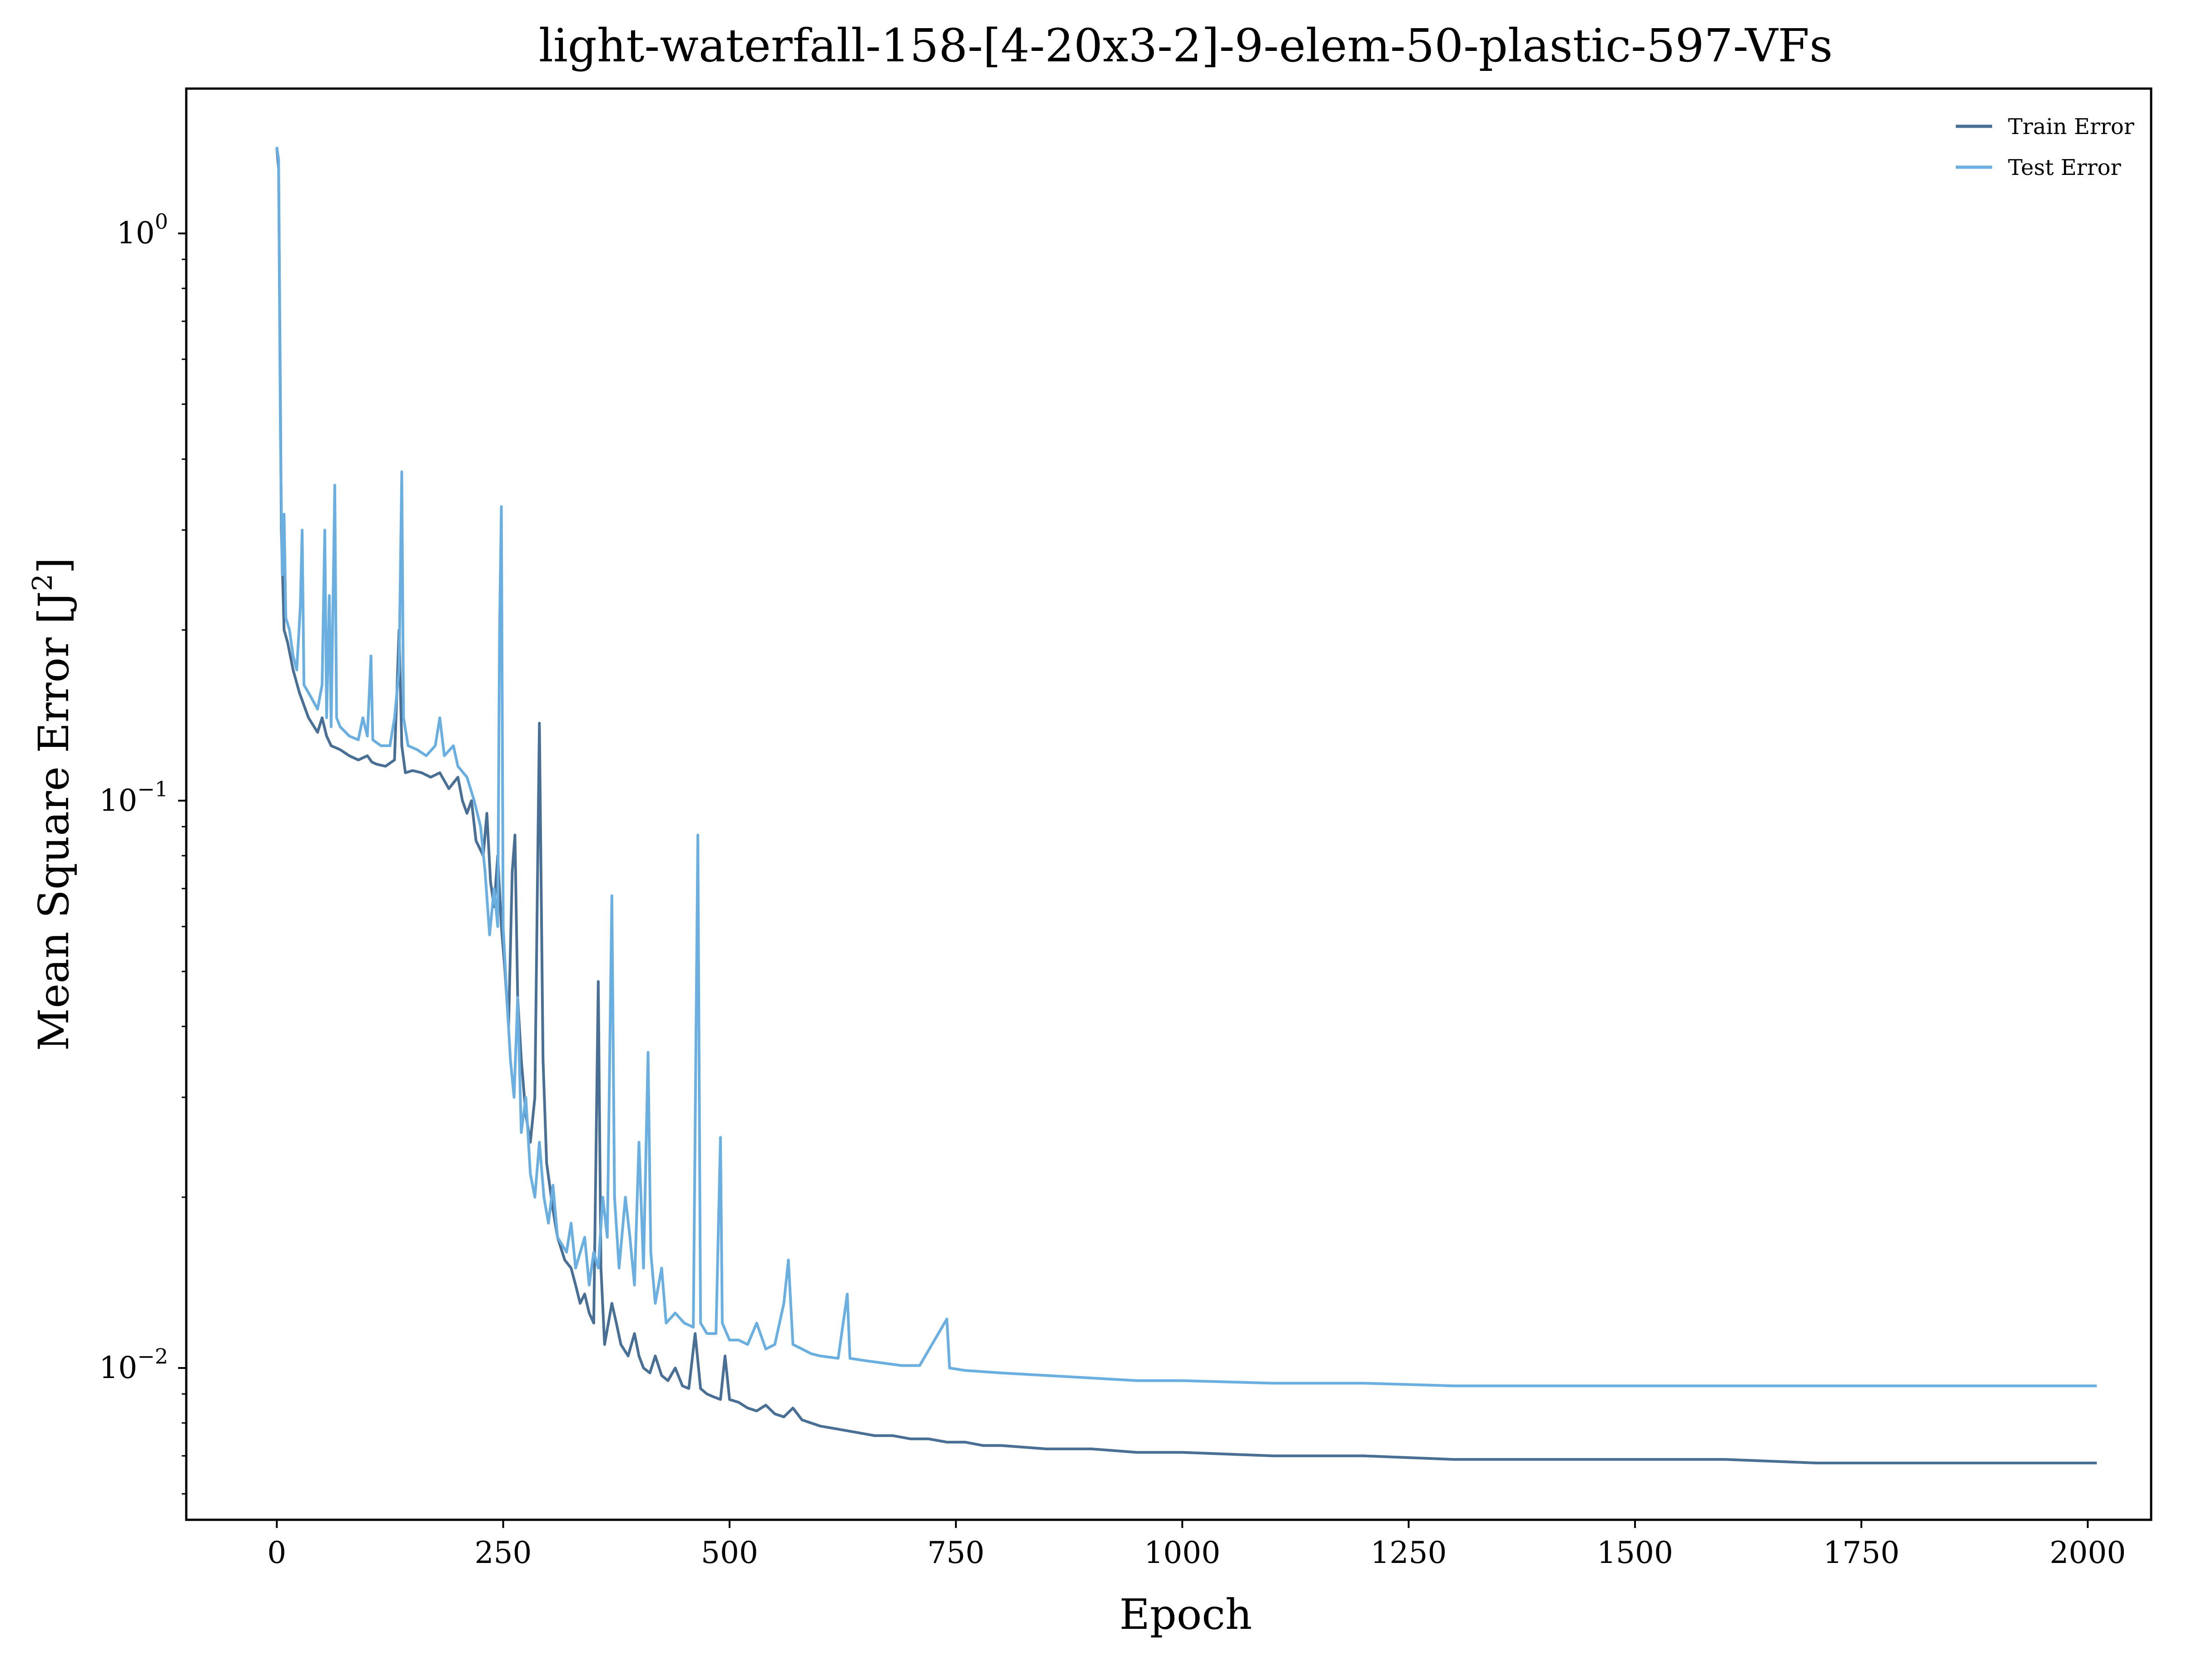 Image resolution: width=2212 pixels, height=1667 pixels. What do you see at coordinates (276, 1552) in the screenshot?
I see `x-tick-label: 0` at bounding box center [276, 1552].